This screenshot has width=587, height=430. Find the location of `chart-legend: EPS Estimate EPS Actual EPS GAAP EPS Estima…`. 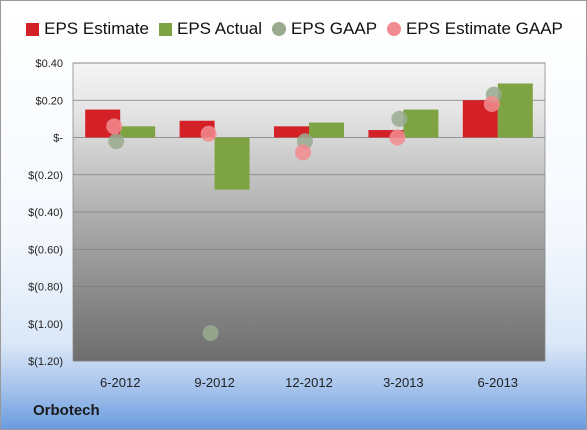

chart-legend: EPS Estimate EPS Actual EPS GAAP EPS Estima… is located at coordinates (293, 29).